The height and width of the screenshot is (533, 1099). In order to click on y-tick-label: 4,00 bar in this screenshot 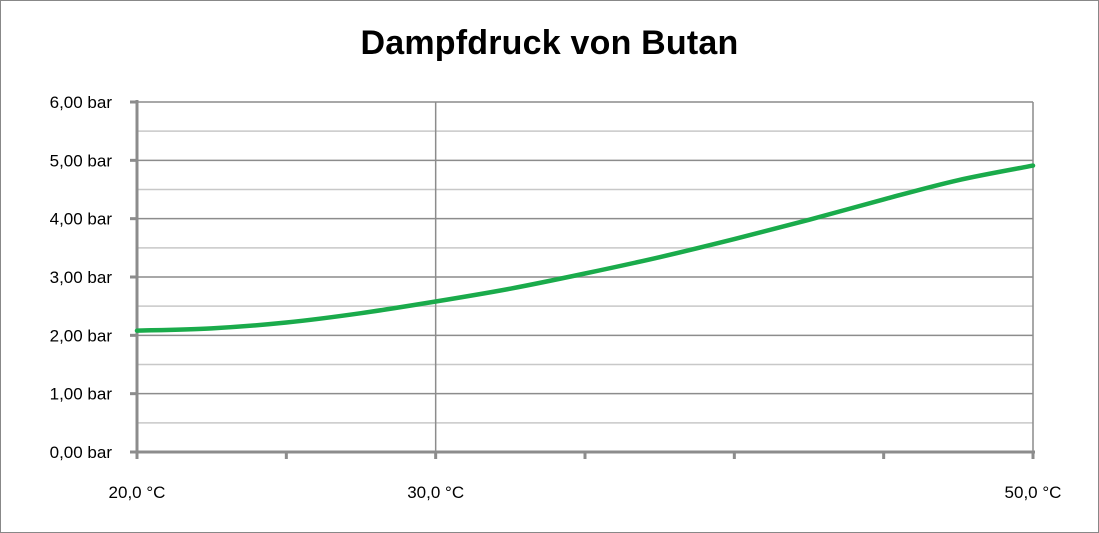, I will do `click(81, 219)`.